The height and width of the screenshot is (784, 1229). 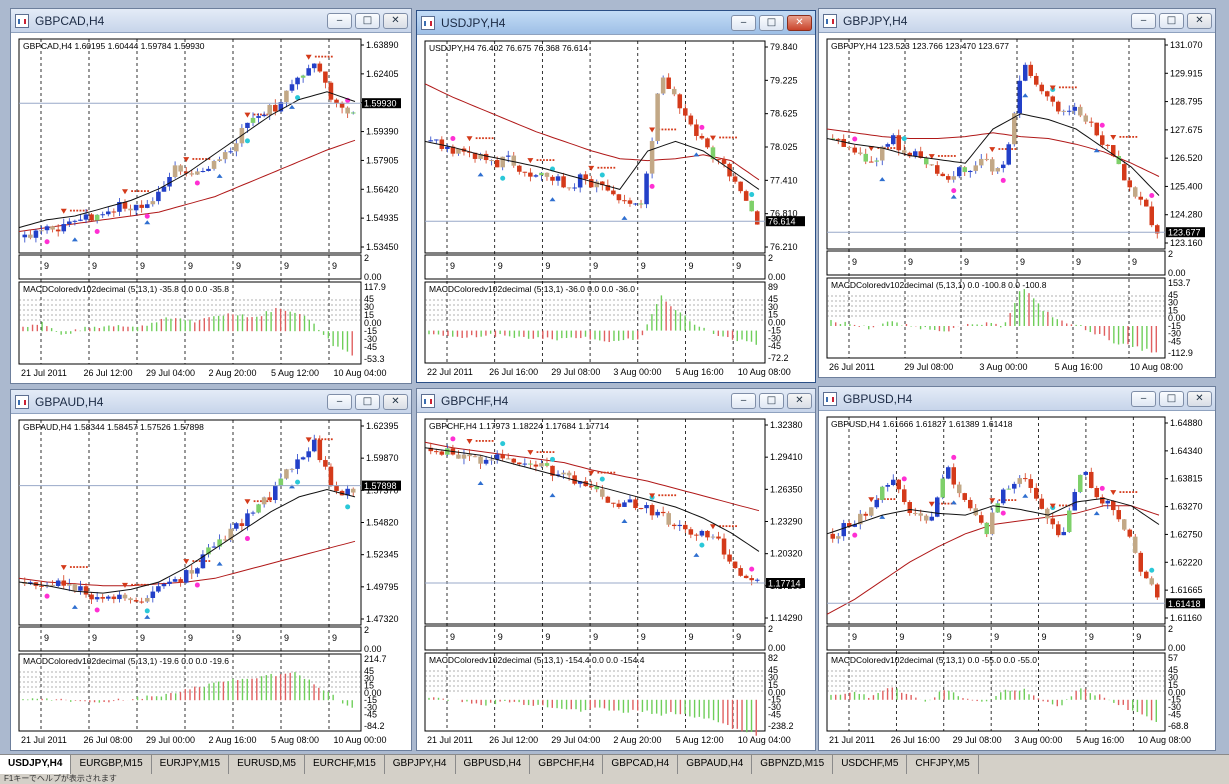 I want to click on window-titlebar: GBPUSD,H4 ‒ □ ✕, so click(x=1017, y=399).